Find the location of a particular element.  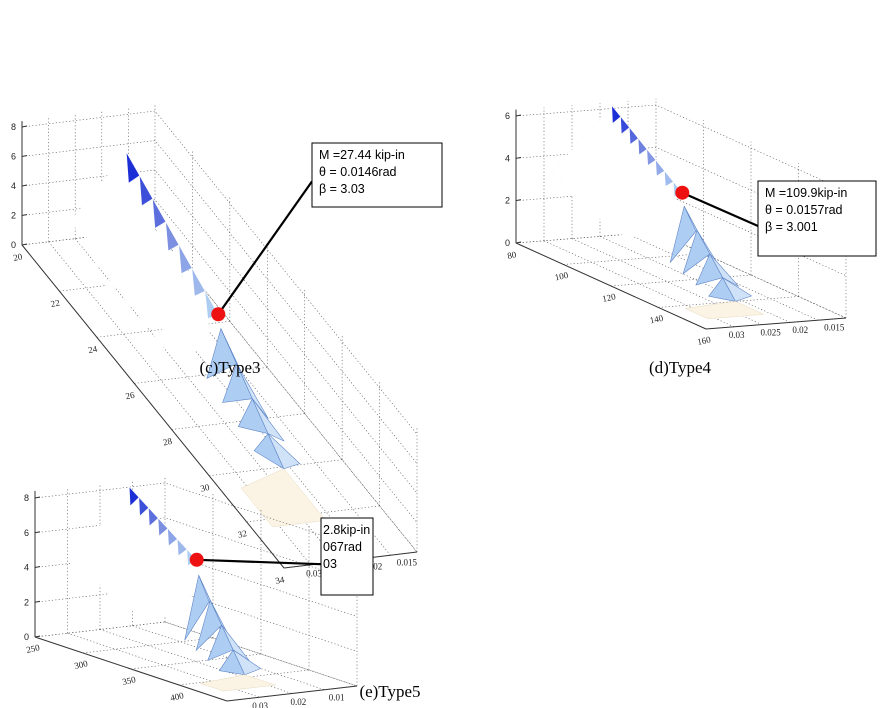

x-tick-label: 24 is located at coordinates (92, 349).